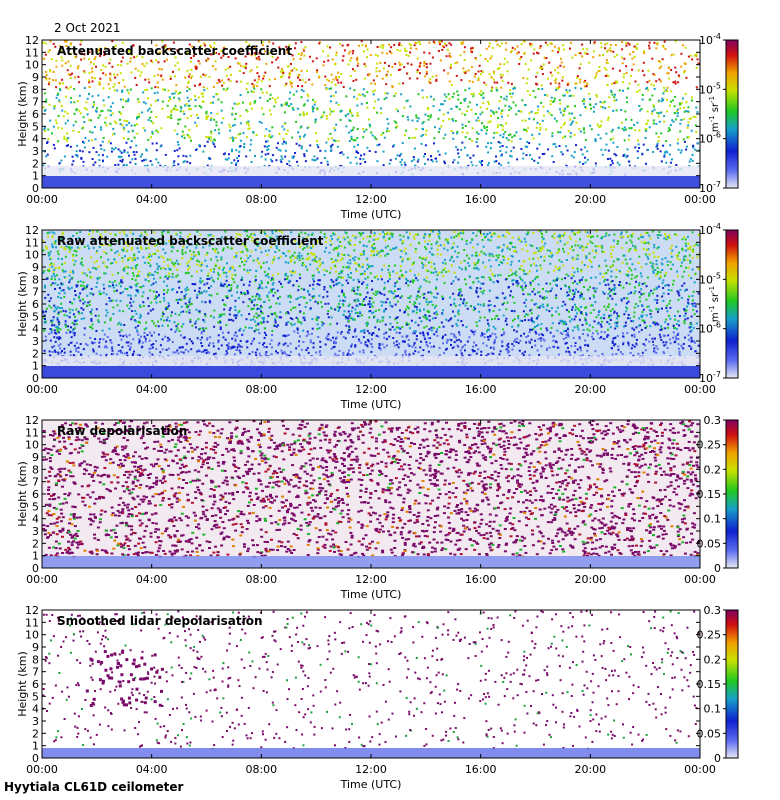 Image resolution: width=780 pixels, height=800 pixels. I want to click on footer-label: Hyytiala CL61D ceilometer, so click(94, 787).